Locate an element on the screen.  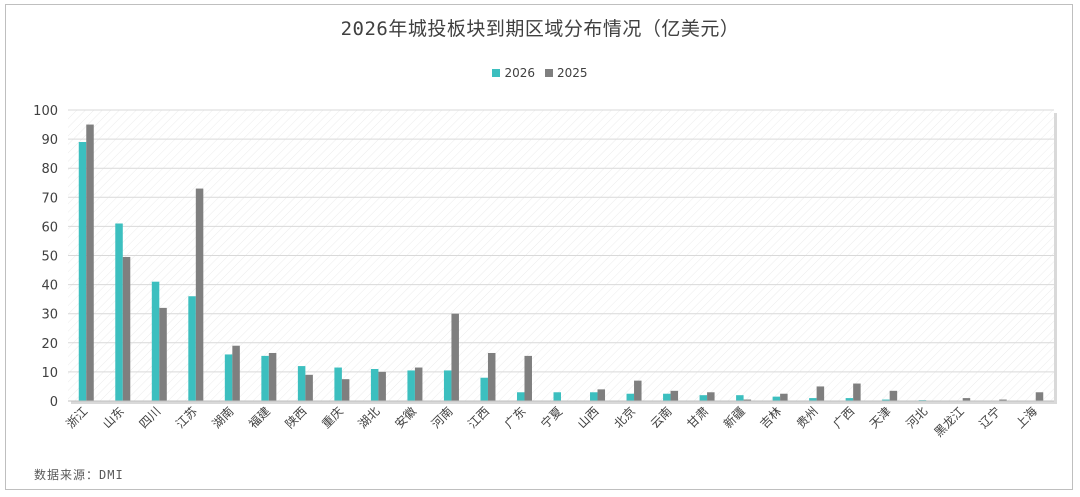
x-tick-label-云南: 云南 is located at coordinates (661, 418).